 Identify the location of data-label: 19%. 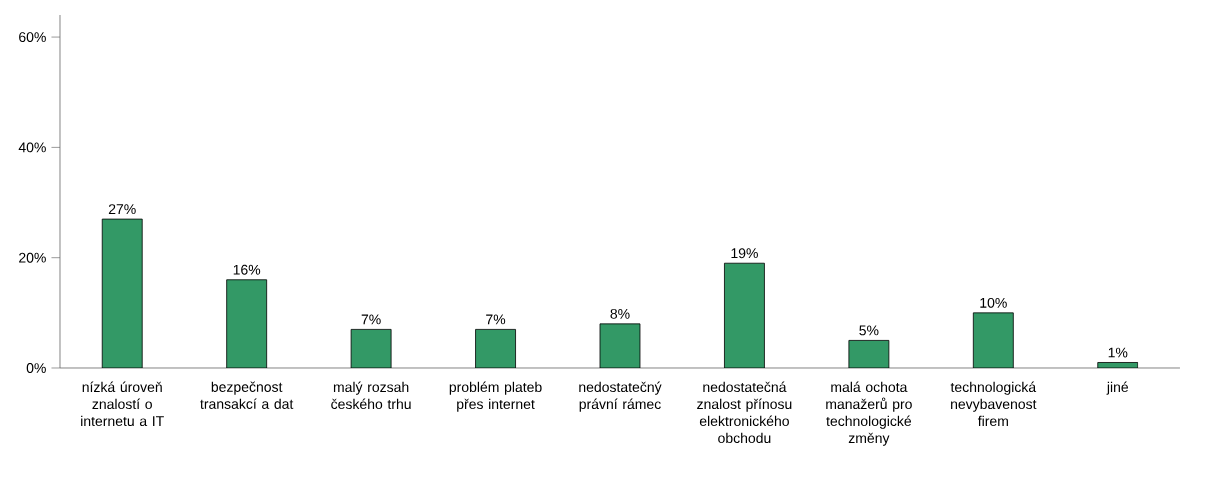
(744, 253).